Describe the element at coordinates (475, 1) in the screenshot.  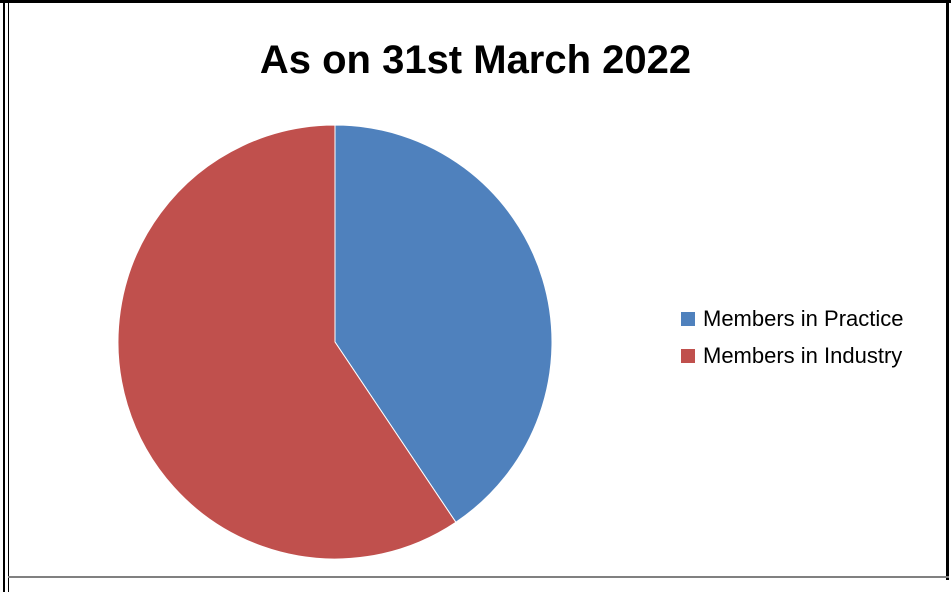
I see `frame-border-top` at that location.